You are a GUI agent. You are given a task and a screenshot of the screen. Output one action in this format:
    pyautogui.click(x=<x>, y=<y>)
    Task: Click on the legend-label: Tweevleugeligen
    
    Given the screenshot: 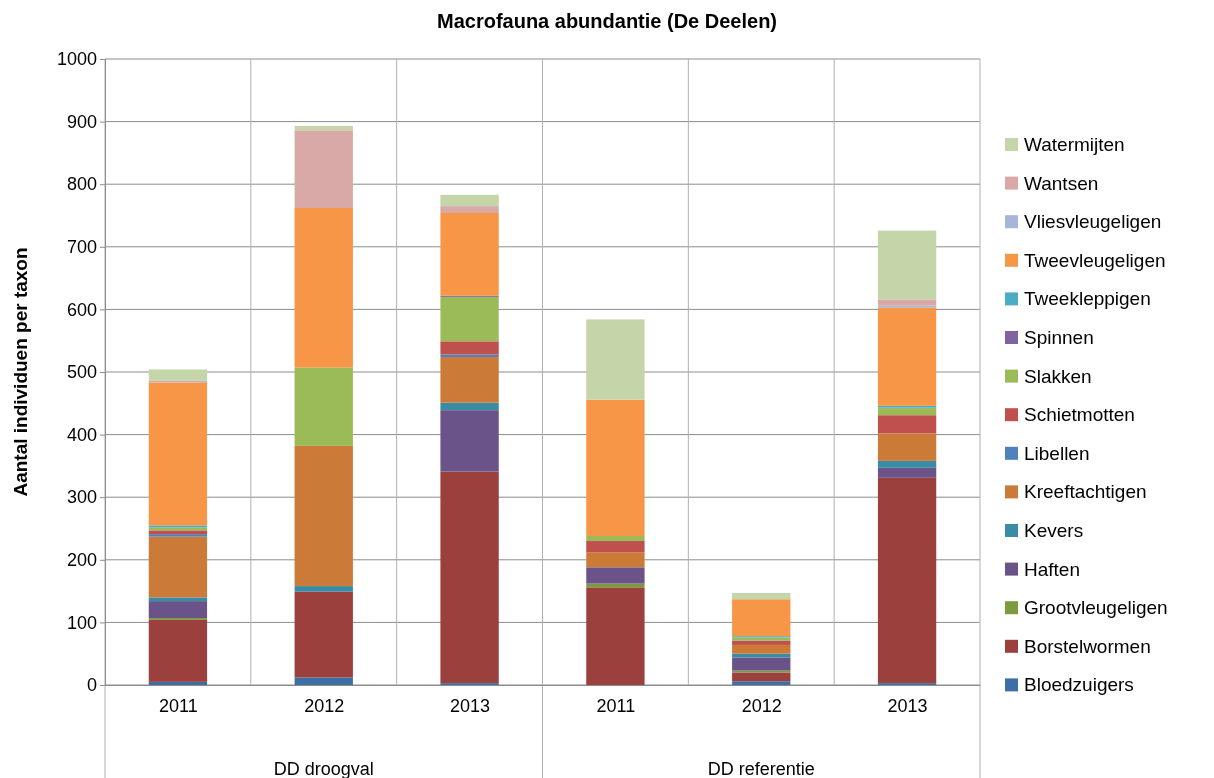 What is the action you would take?
    pyautogui.click(x=1095, y=260)
    